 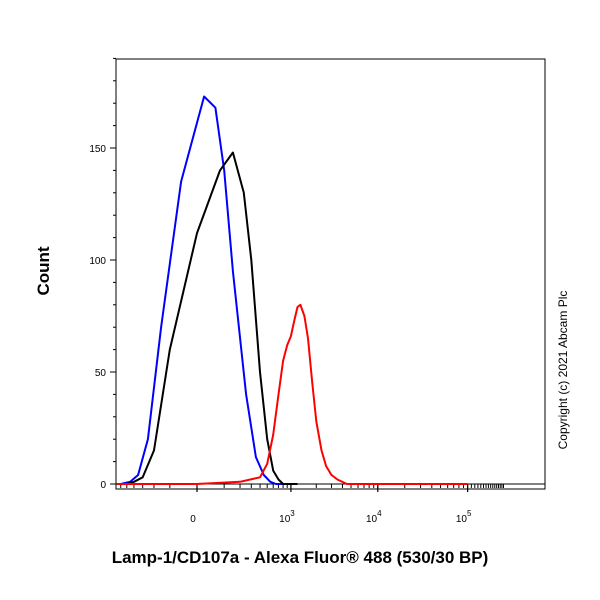 I want to click on y-axis: 0 50 100 150, so click(x=102, y=274).